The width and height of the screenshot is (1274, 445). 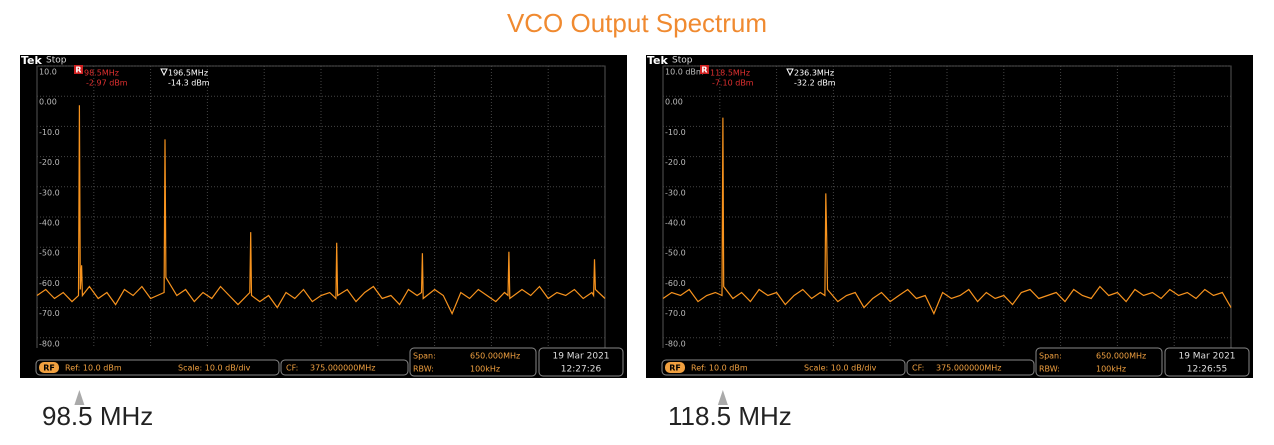 What do you see at coordinates (97, 416) in the screenshot?
I see `caption: 98.5 MHz` at bounding box center [97, 416].